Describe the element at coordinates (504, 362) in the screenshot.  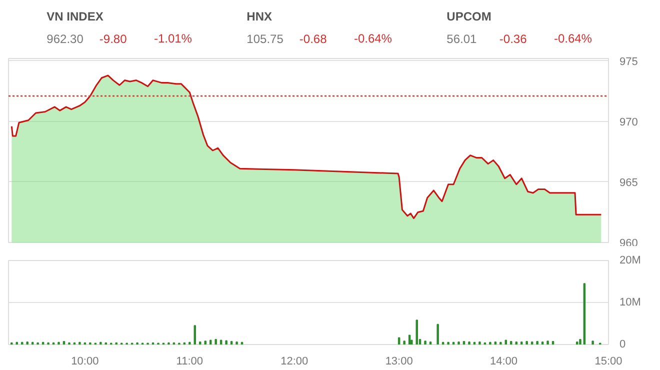
I see `x-tick-label: 14:00` at that location.